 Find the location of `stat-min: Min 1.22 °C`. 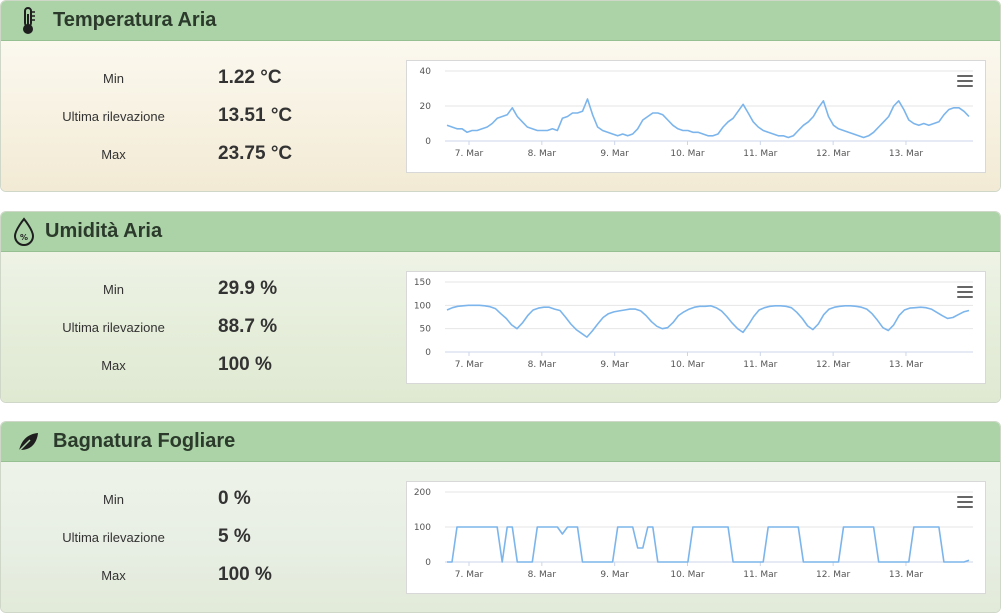

stat-min: Min 1.22 °C is located at coordinates (201, 78).